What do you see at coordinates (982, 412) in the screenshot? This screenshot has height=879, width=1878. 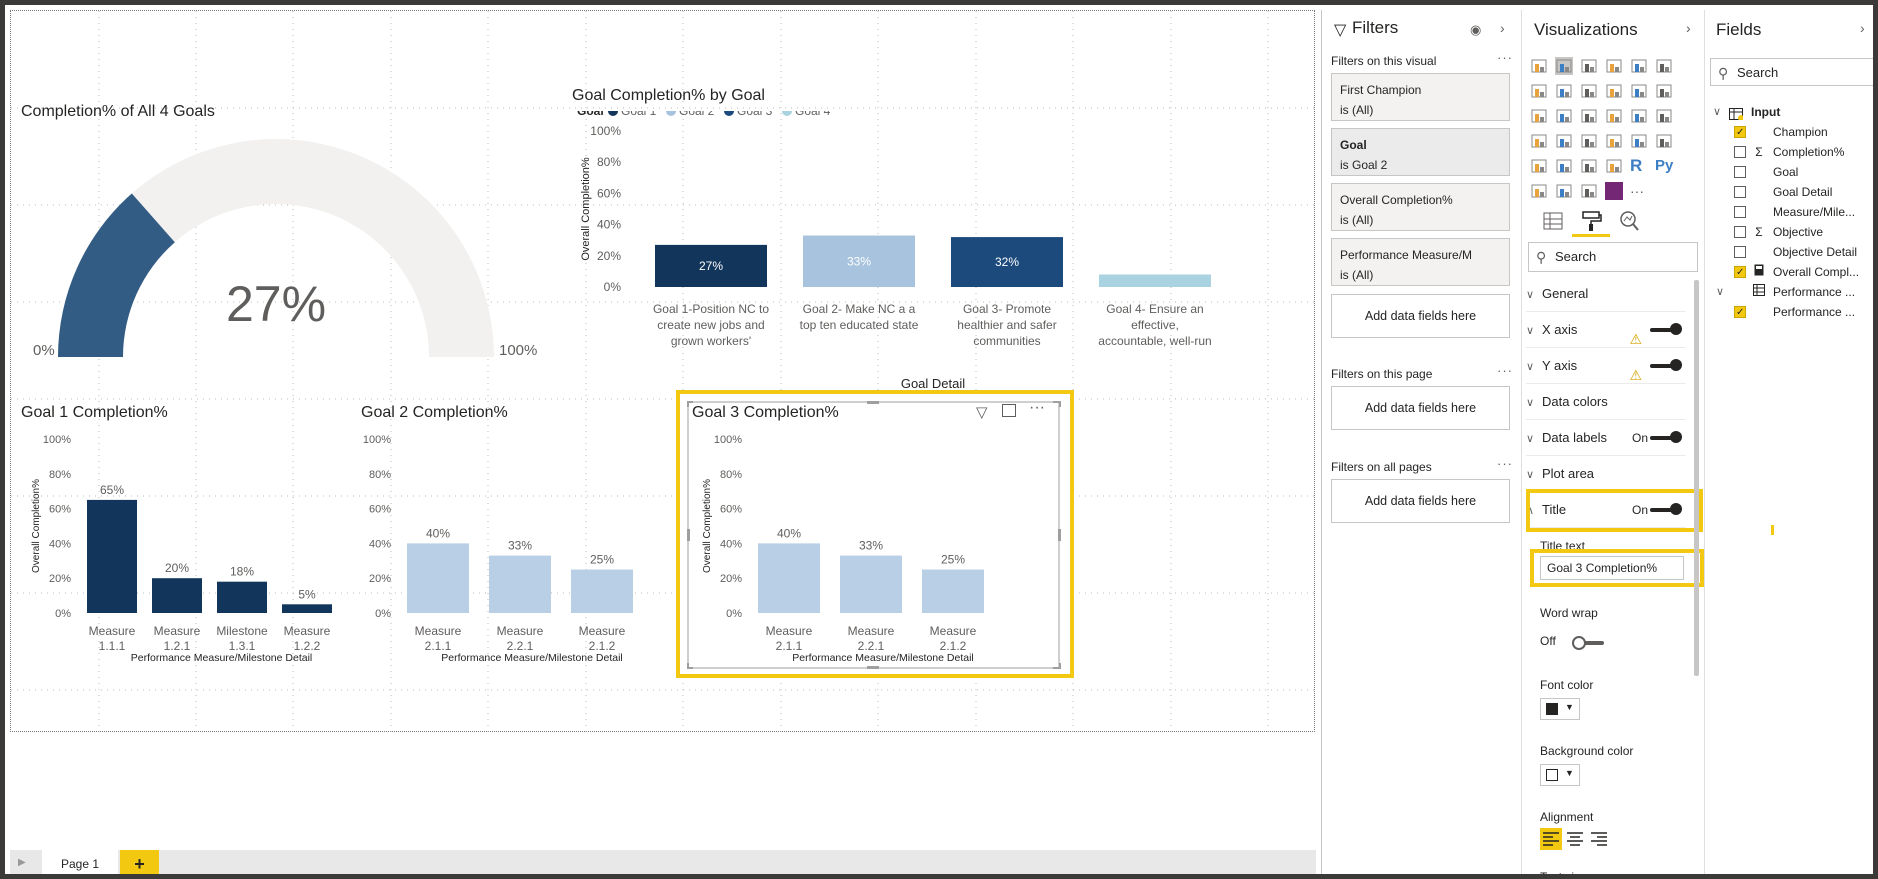 I see `visual-filter-icon: ▽` at bounding box center [982, 412].